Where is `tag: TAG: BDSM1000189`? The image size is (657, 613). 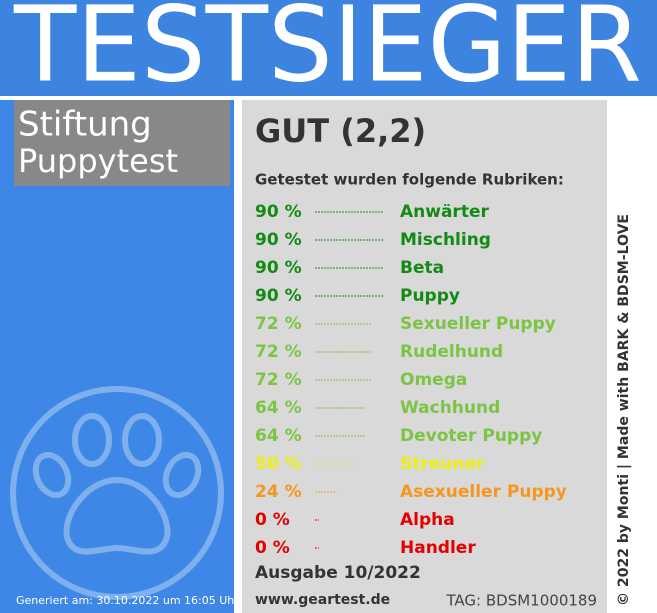 tag: TAG: BDSM1000189 is located at coordinates (521, 601).